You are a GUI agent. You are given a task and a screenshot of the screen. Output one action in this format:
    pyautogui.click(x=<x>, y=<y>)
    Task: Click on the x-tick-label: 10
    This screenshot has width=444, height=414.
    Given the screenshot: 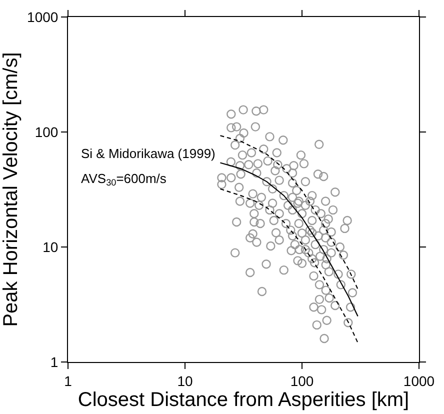 What is the action you would take?
    pyautogui.click(x=185, y=380)
    